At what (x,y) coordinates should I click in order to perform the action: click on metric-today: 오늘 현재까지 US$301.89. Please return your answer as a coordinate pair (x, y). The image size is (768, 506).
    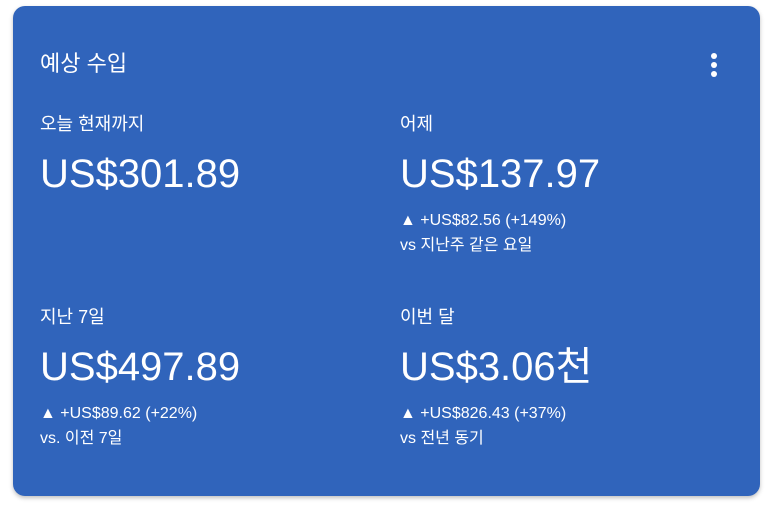
    Looking at the image, I should click on (210, 155).